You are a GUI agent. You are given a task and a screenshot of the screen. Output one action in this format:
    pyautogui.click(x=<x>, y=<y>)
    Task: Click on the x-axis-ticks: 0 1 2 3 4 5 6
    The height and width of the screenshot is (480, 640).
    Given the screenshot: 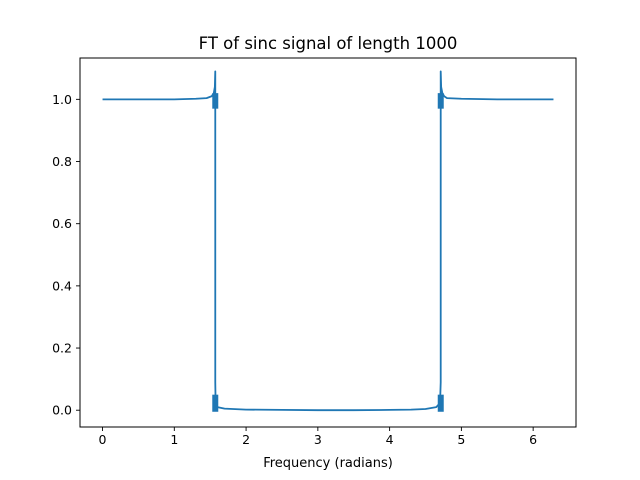 What is the action you would take?
    pyautogui.click(x=318, y=437)
    